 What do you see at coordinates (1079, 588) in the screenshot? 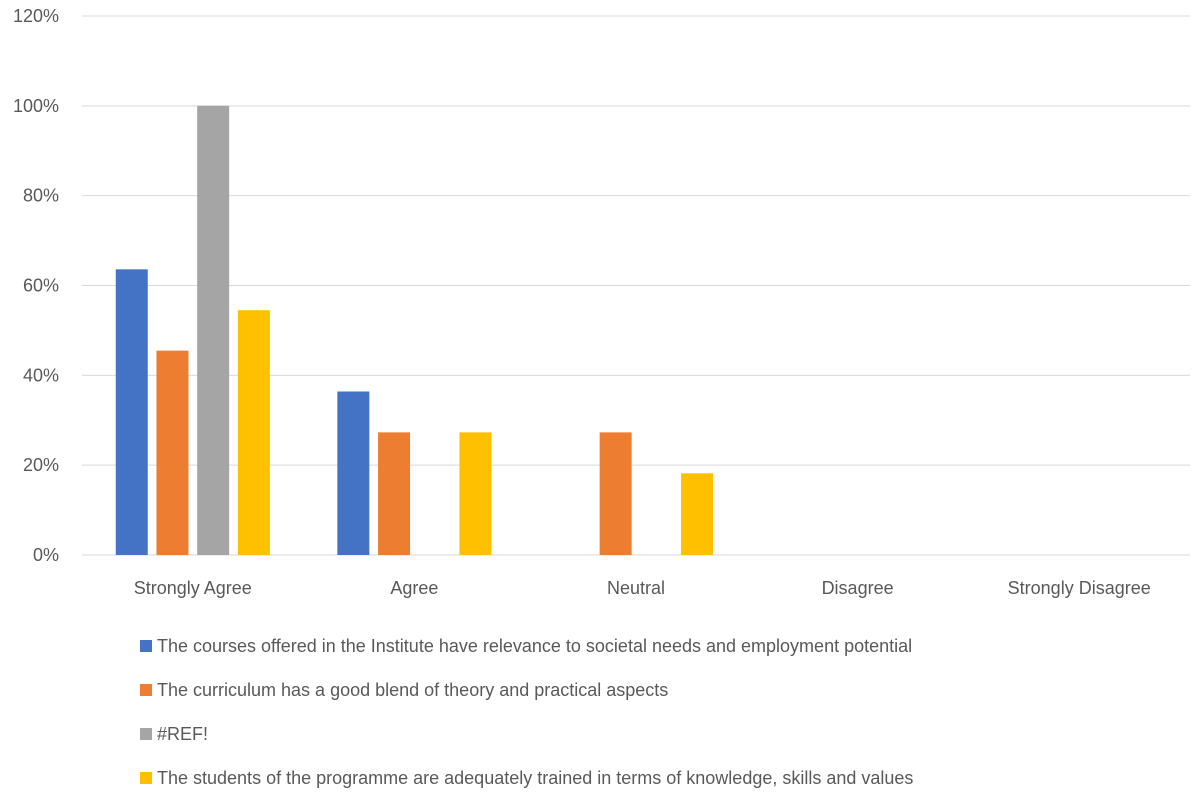
I see `x-category-label: Strongly Disagree` at bounding box center [1079, 588].